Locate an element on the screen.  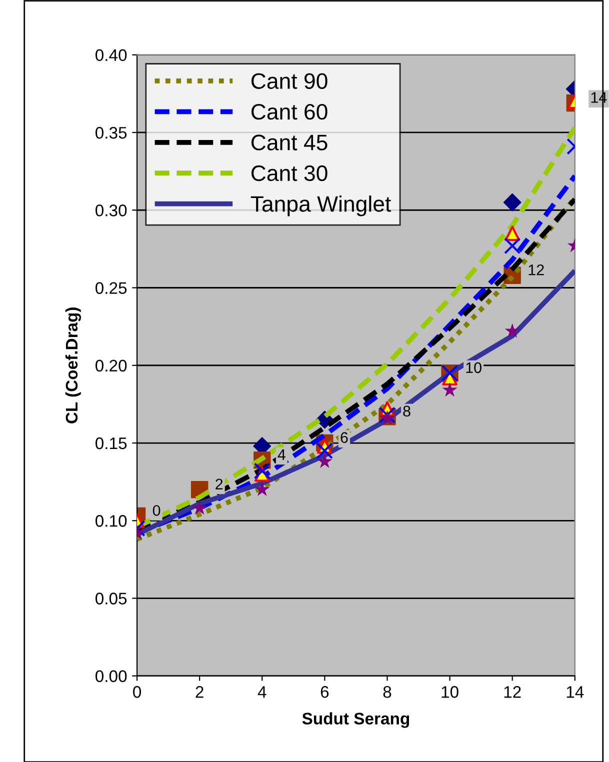
annotation: 4 is located at coordinates (282, 454).